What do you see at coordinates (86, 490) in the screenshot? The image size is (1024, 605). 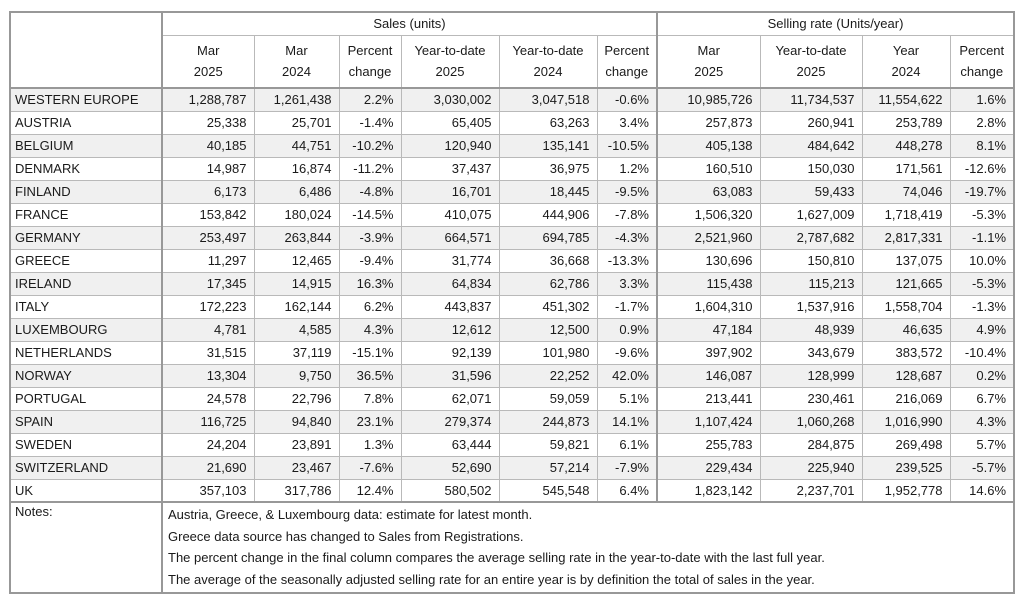 I see `country-cell: UK` at bounding box center [86, 490].